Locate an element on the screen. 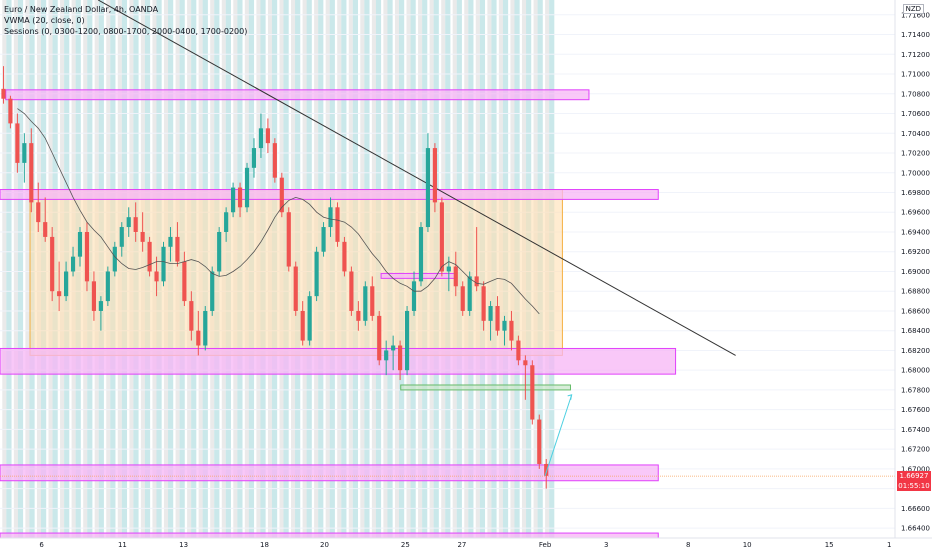 The width and height of the screenshot is (932, 550). price-tick-label: 1.69400 is located at coordinates (915, 232).